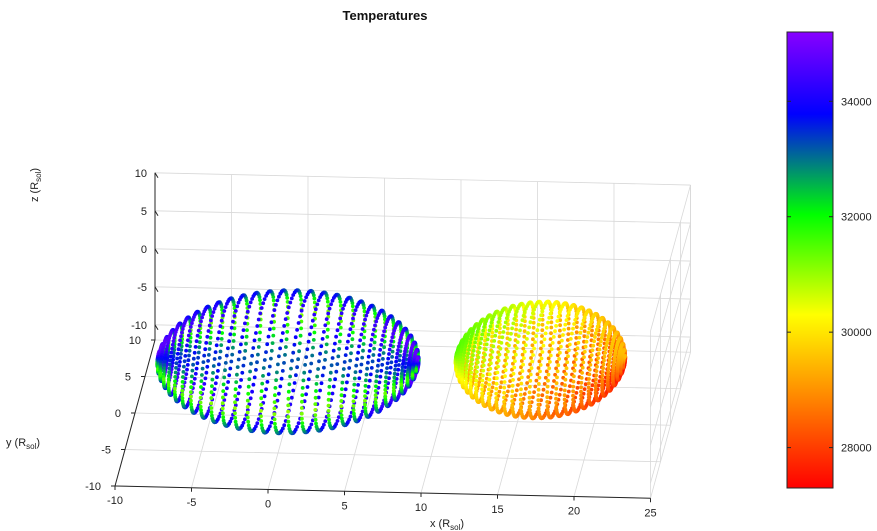 This screenshot has width=877, height=531. What do you see at coordinates (810, 260) in the screenshot?
I see `colorbar` at bounding box center [810, 260].